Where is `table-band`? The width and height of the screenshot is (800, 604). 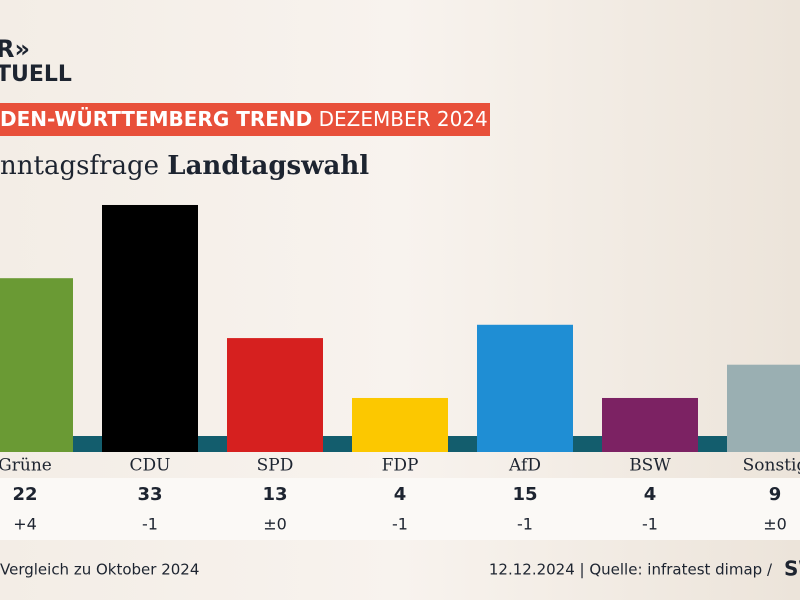
table-band is located at coordinates (400, 509).